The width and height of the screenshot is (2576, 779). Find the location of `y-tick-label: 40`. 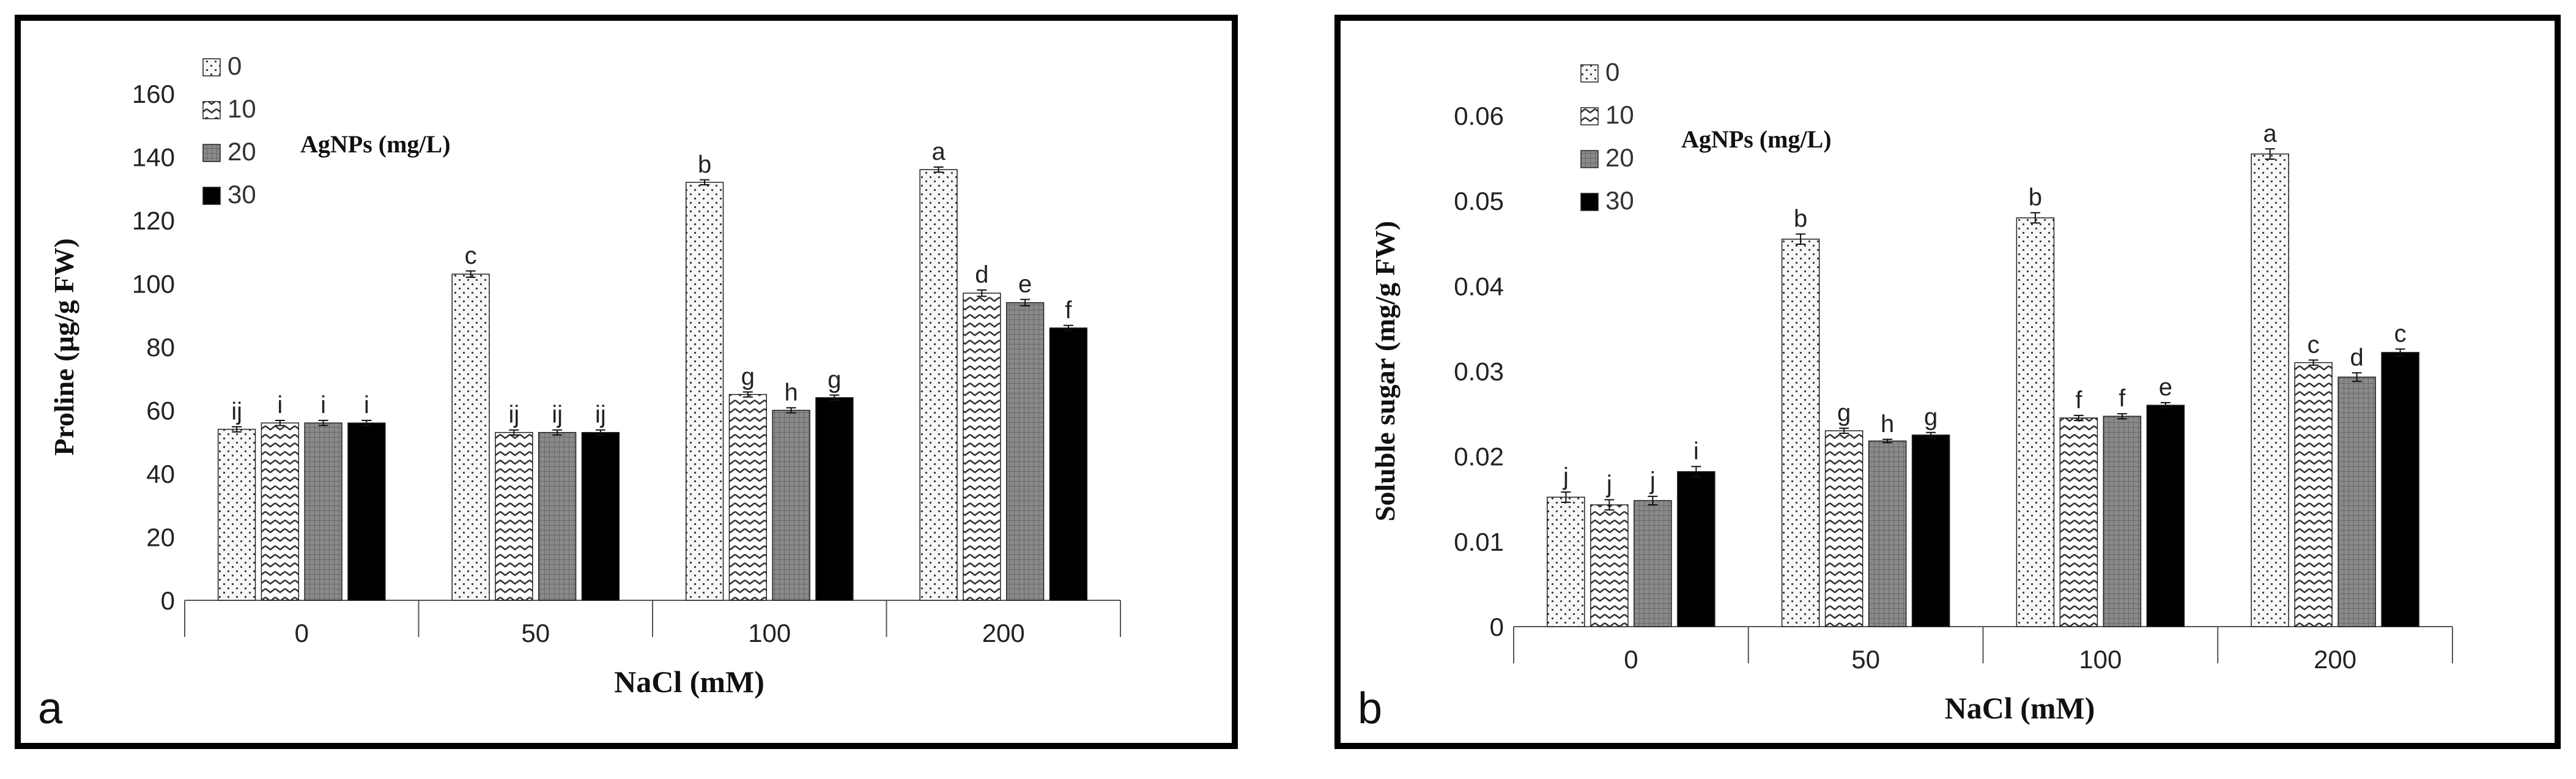

y-tick-label: 40 is located at coordinates (160, 474).